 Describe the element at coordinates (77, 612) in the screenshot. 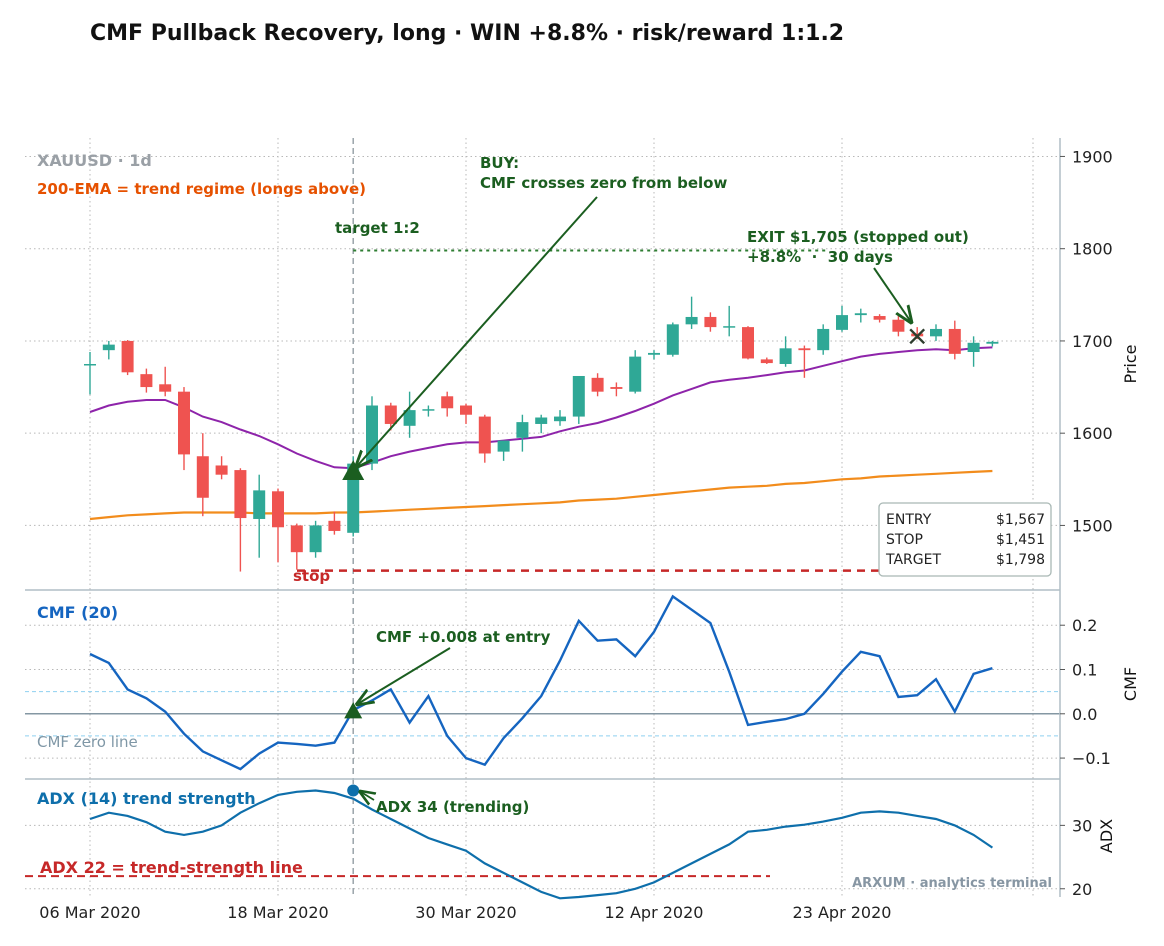

I see `cmf-panel-label: CMF (20)` at that location.